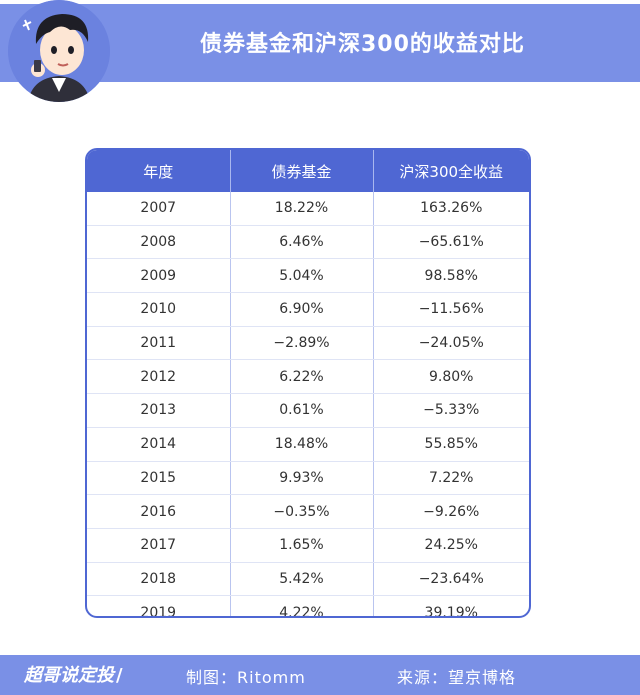  I want to click on csi300-cell: −5.33%, so click(451, 410).